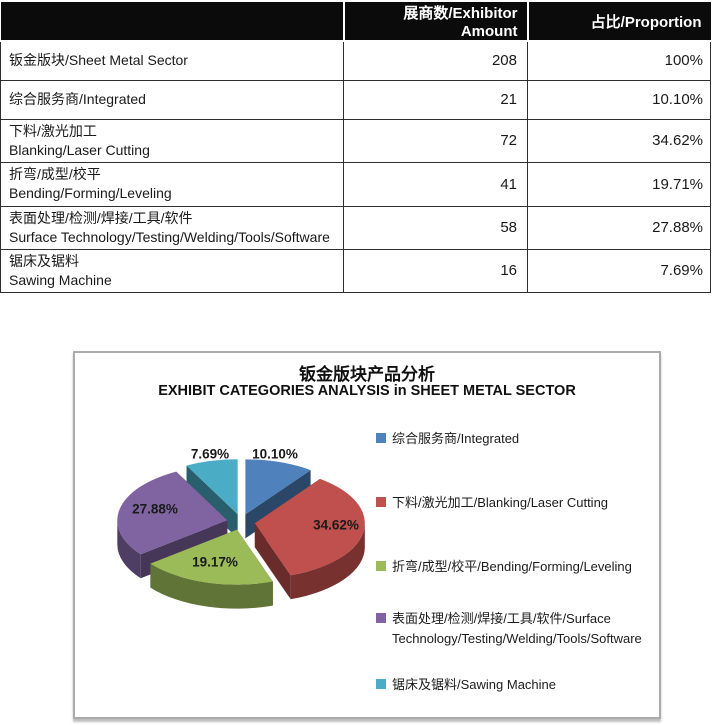 This screenshot has height=725, width=720. I want to click on table-header-row: 展商数/Exhibitor Amount 占比/Proportion, so click(355, 21).